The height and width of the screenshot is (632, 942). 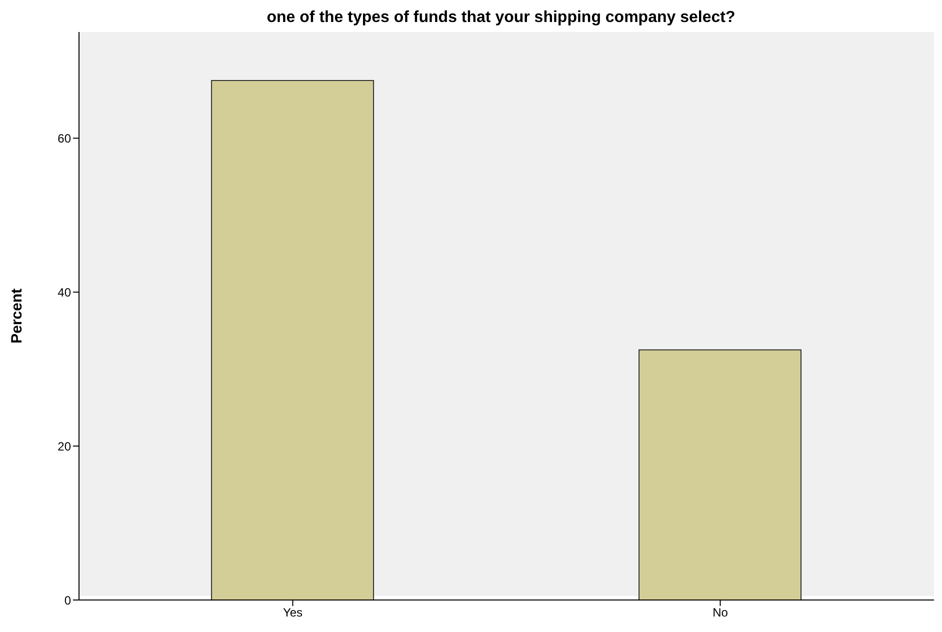 I want to click on y-tick-label: 60, so click(x=65, y=138).